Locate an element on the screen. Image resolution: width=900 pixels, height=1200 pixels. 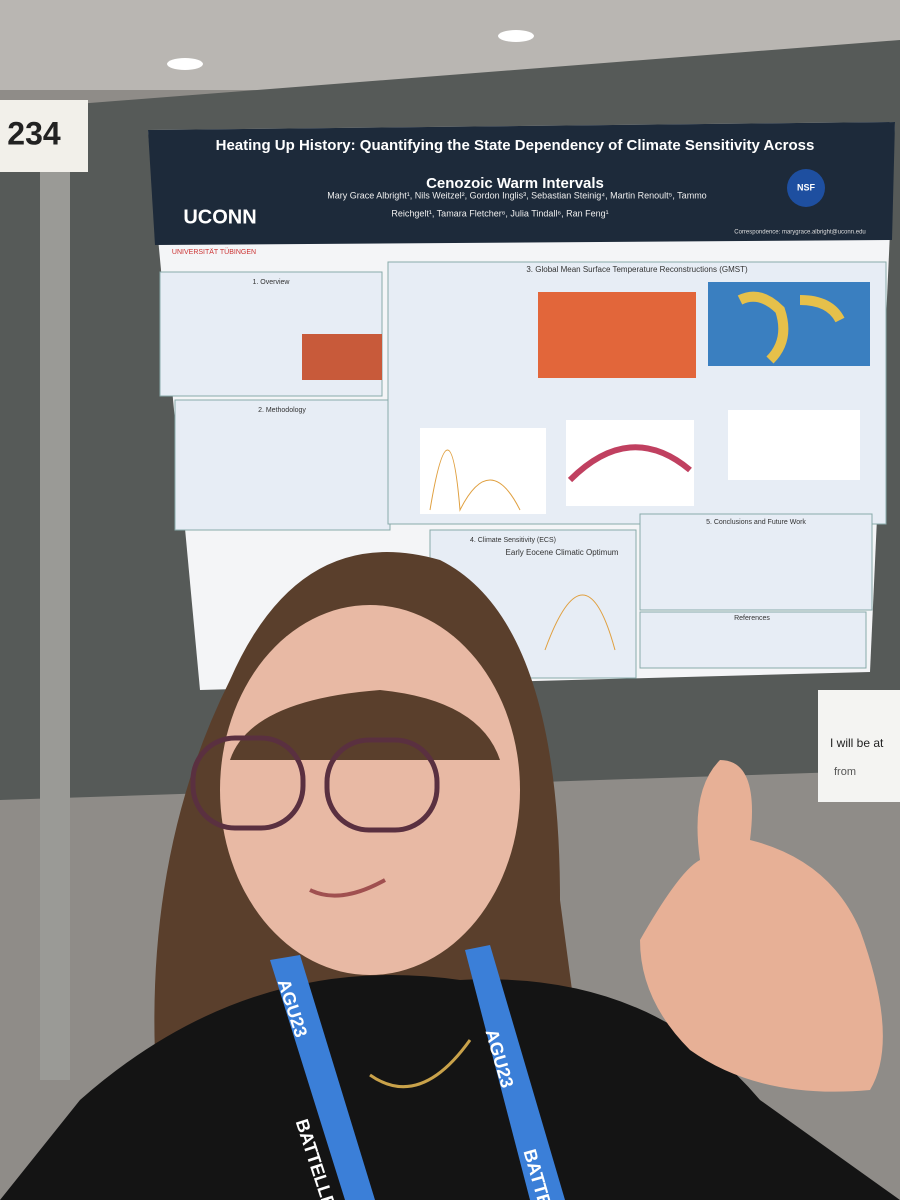
thumbs-up-hand is located at coordinates (761, 926).